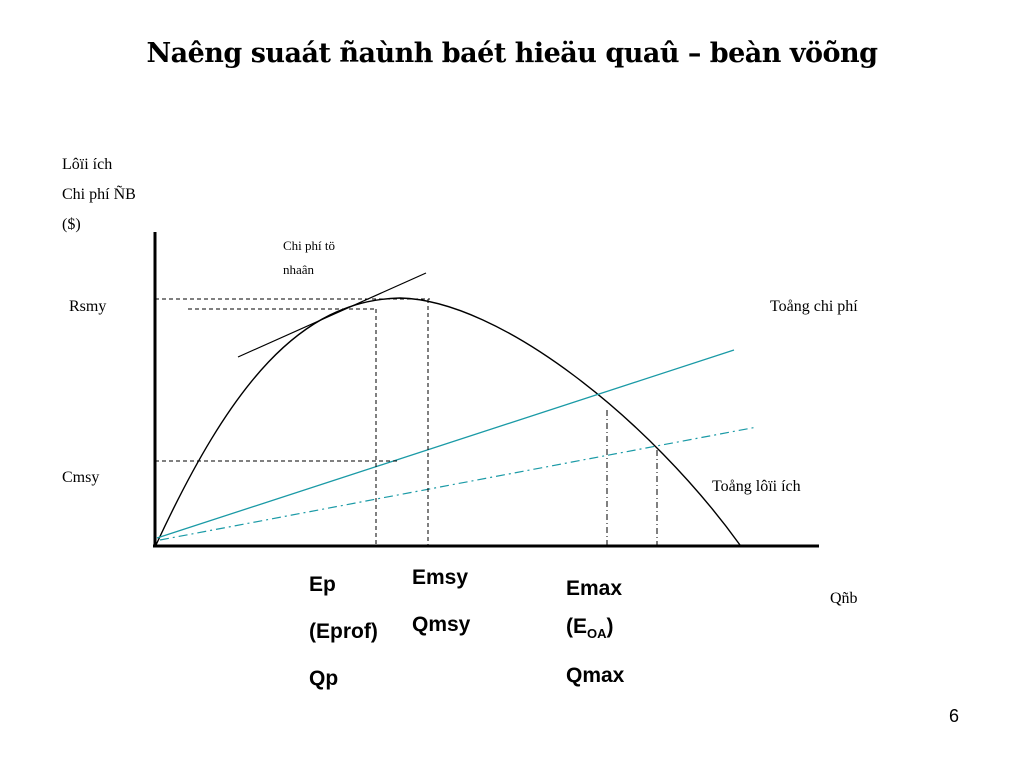  Describe the element at coordinates (81, 477) in the screenshot. I see `cmsy-label: Cmsy` at that location.